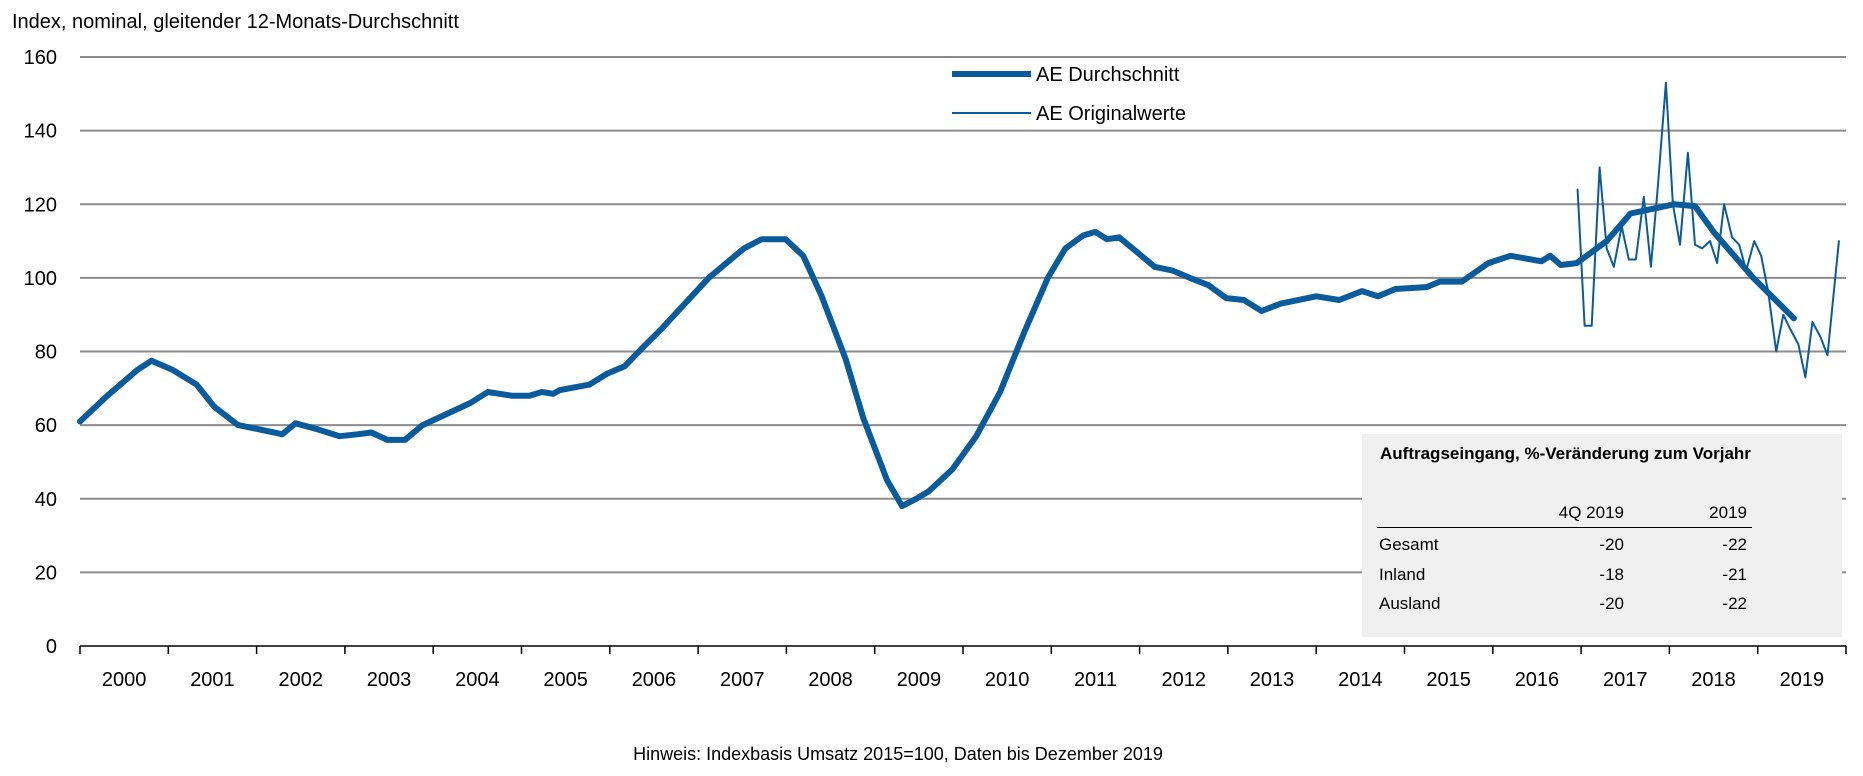 The height and width of the screenshot is (776, 1863). What do you see at coordinates (124, 680) in the screenshot?
I see `x-tick-label: 2000` at bounding box center [124, 680].